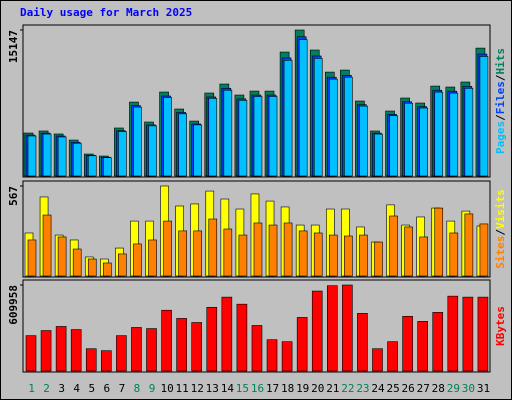  I want to click on x-tick-label: 27, so click(423, 388).